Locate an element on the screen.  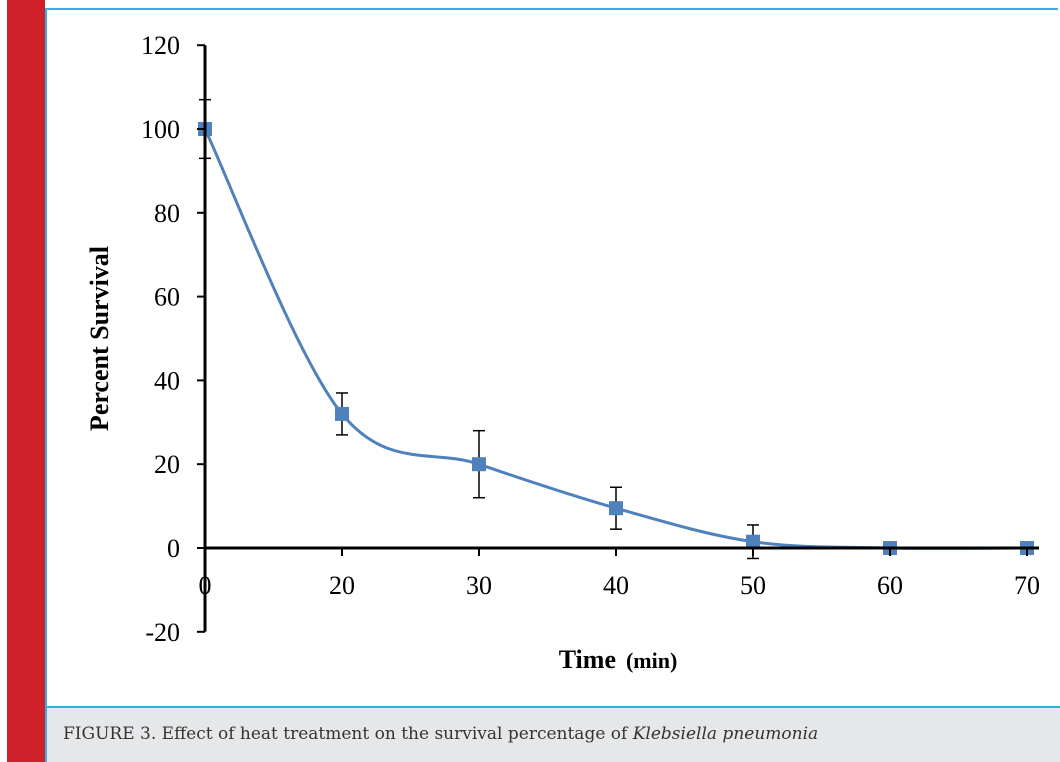
y-tick-label: 40 is located at coordinates (167, 380).